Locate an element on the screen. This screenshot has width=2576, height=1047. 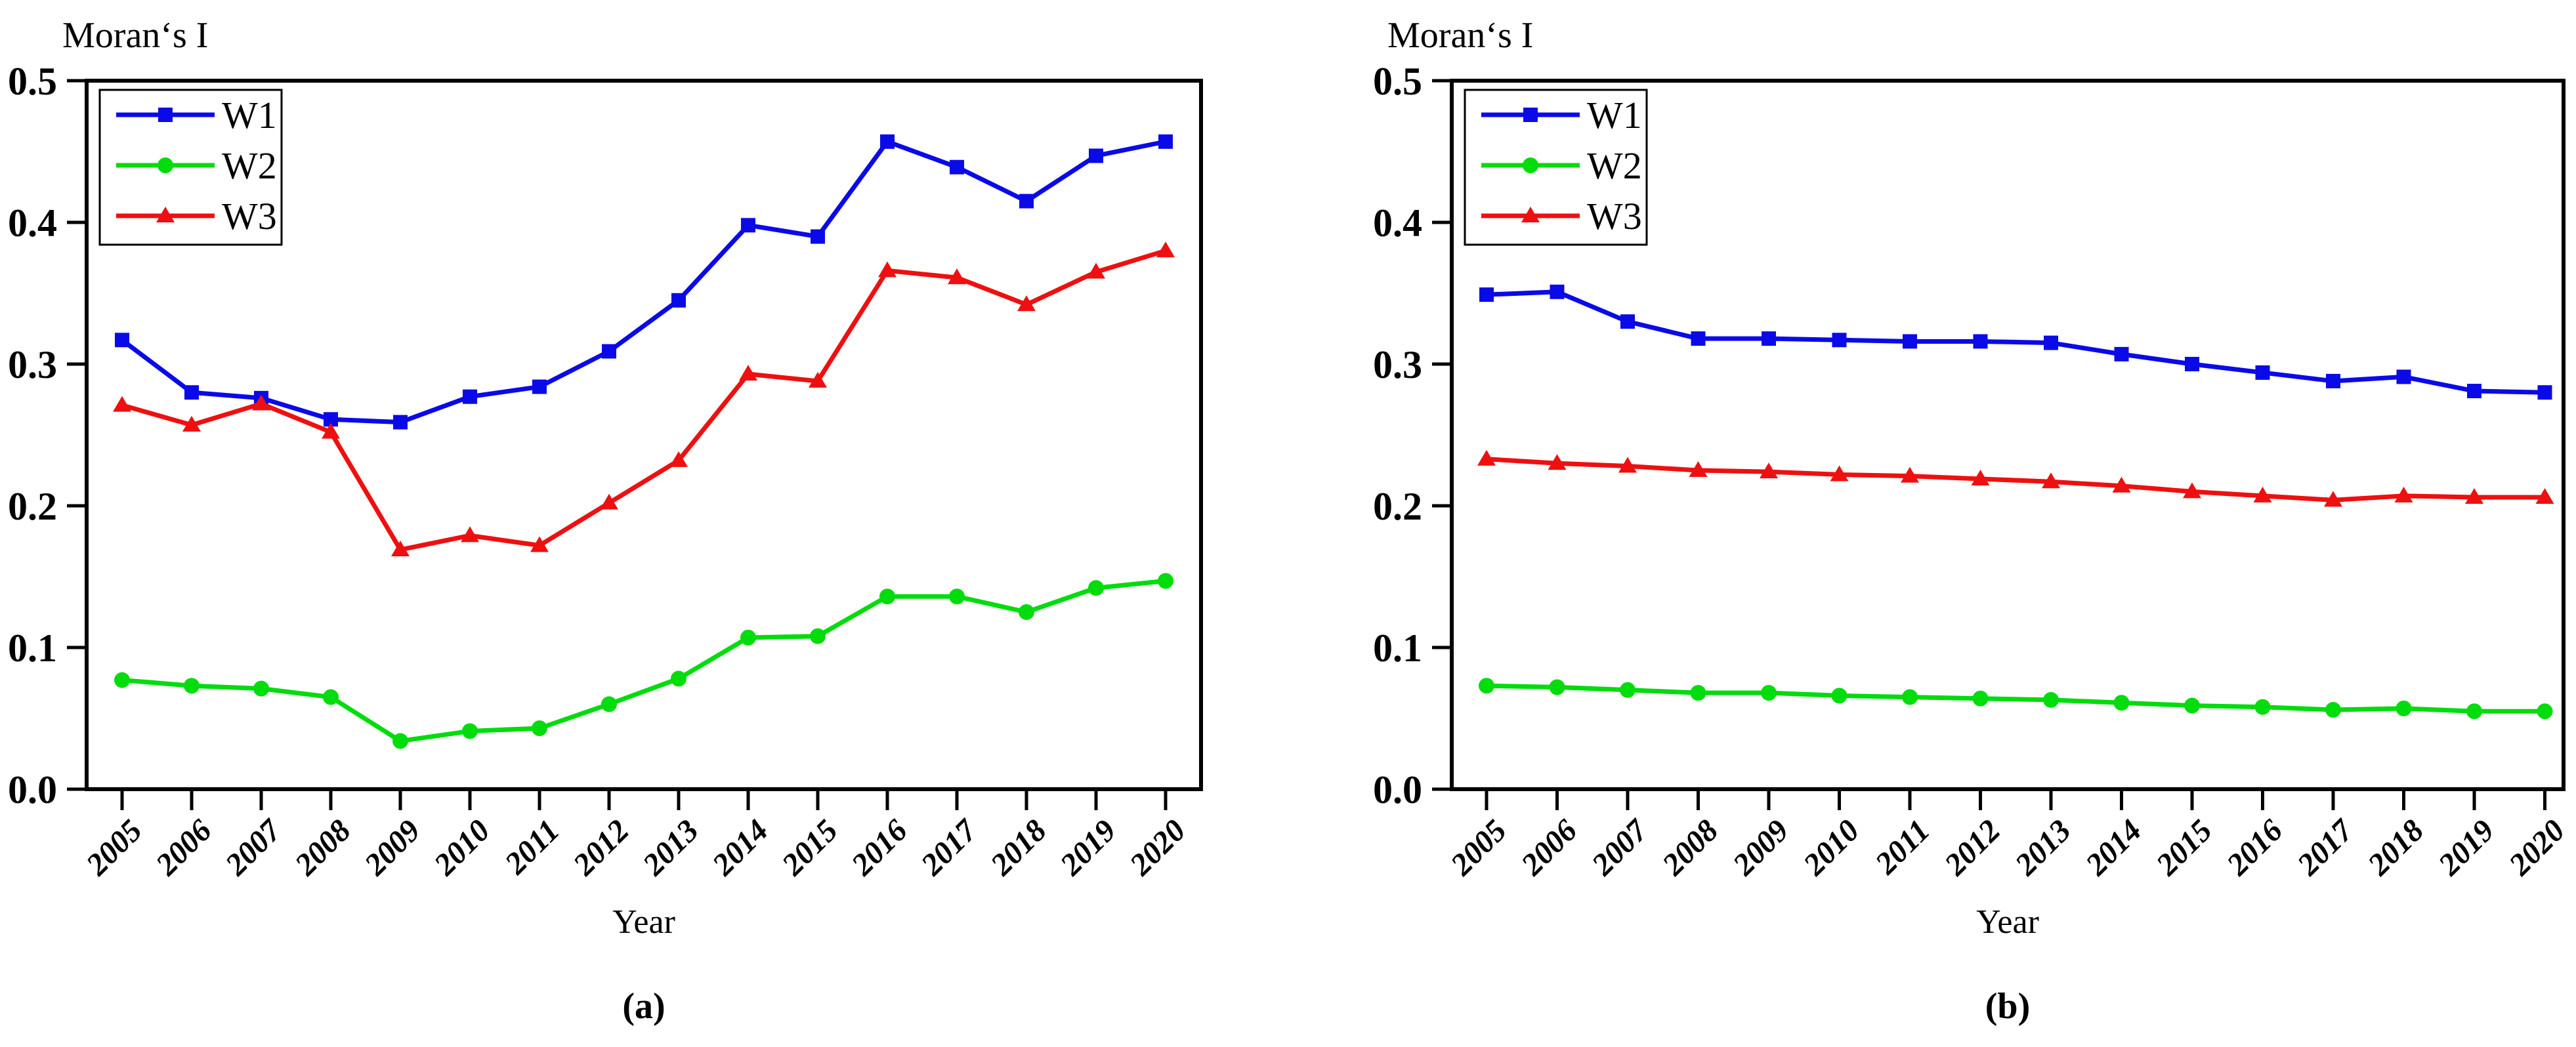
series-W1 is located at coordinates (2015, 342).